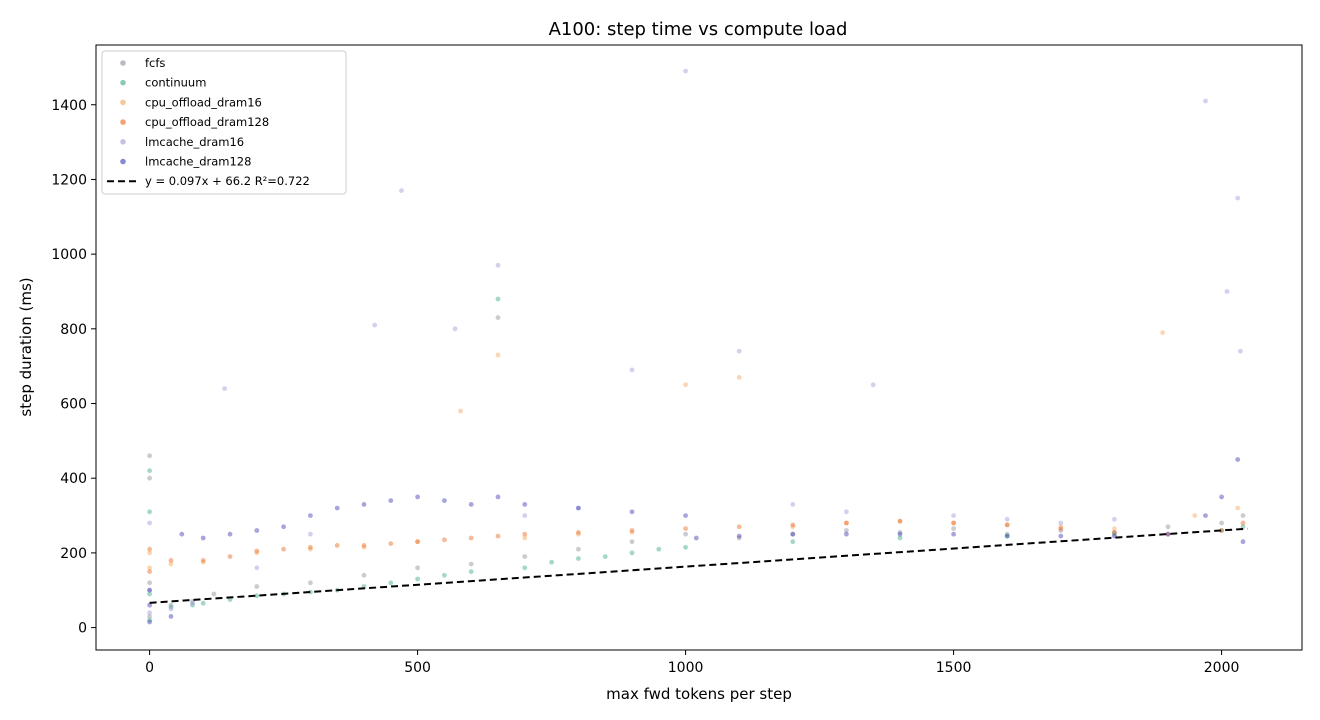 This screenshot has height=720, width=1320. I want to click on legend-marker-cpu_offload_dram128, so click(123, 122).